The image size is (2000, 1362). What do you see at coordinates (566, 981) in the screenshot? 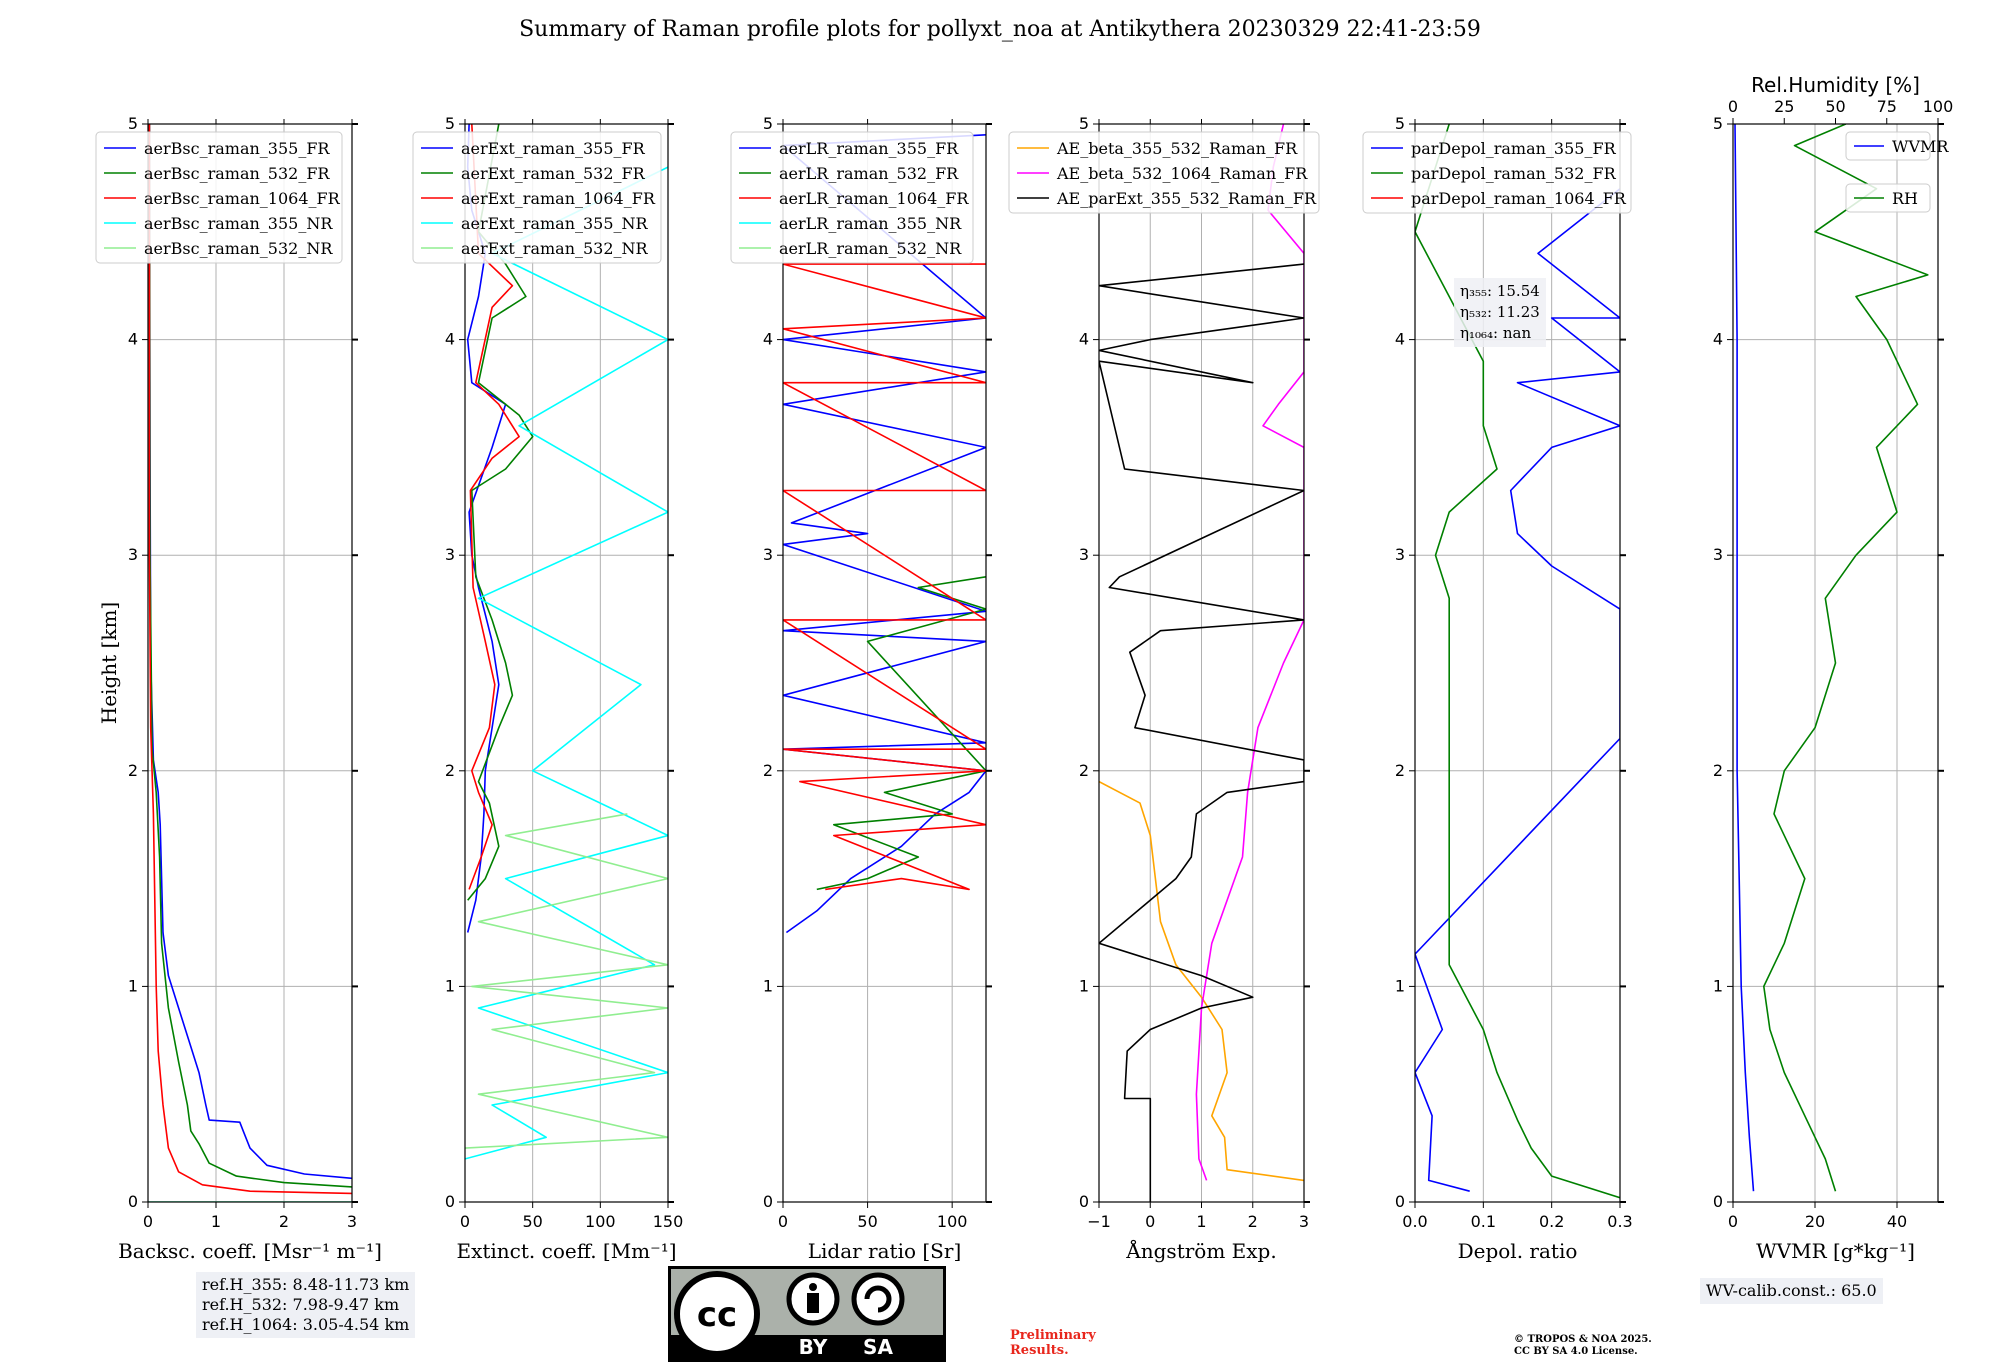
I see `series-line-aerExt_raman_532_NR` at bounding box center [566, 981].